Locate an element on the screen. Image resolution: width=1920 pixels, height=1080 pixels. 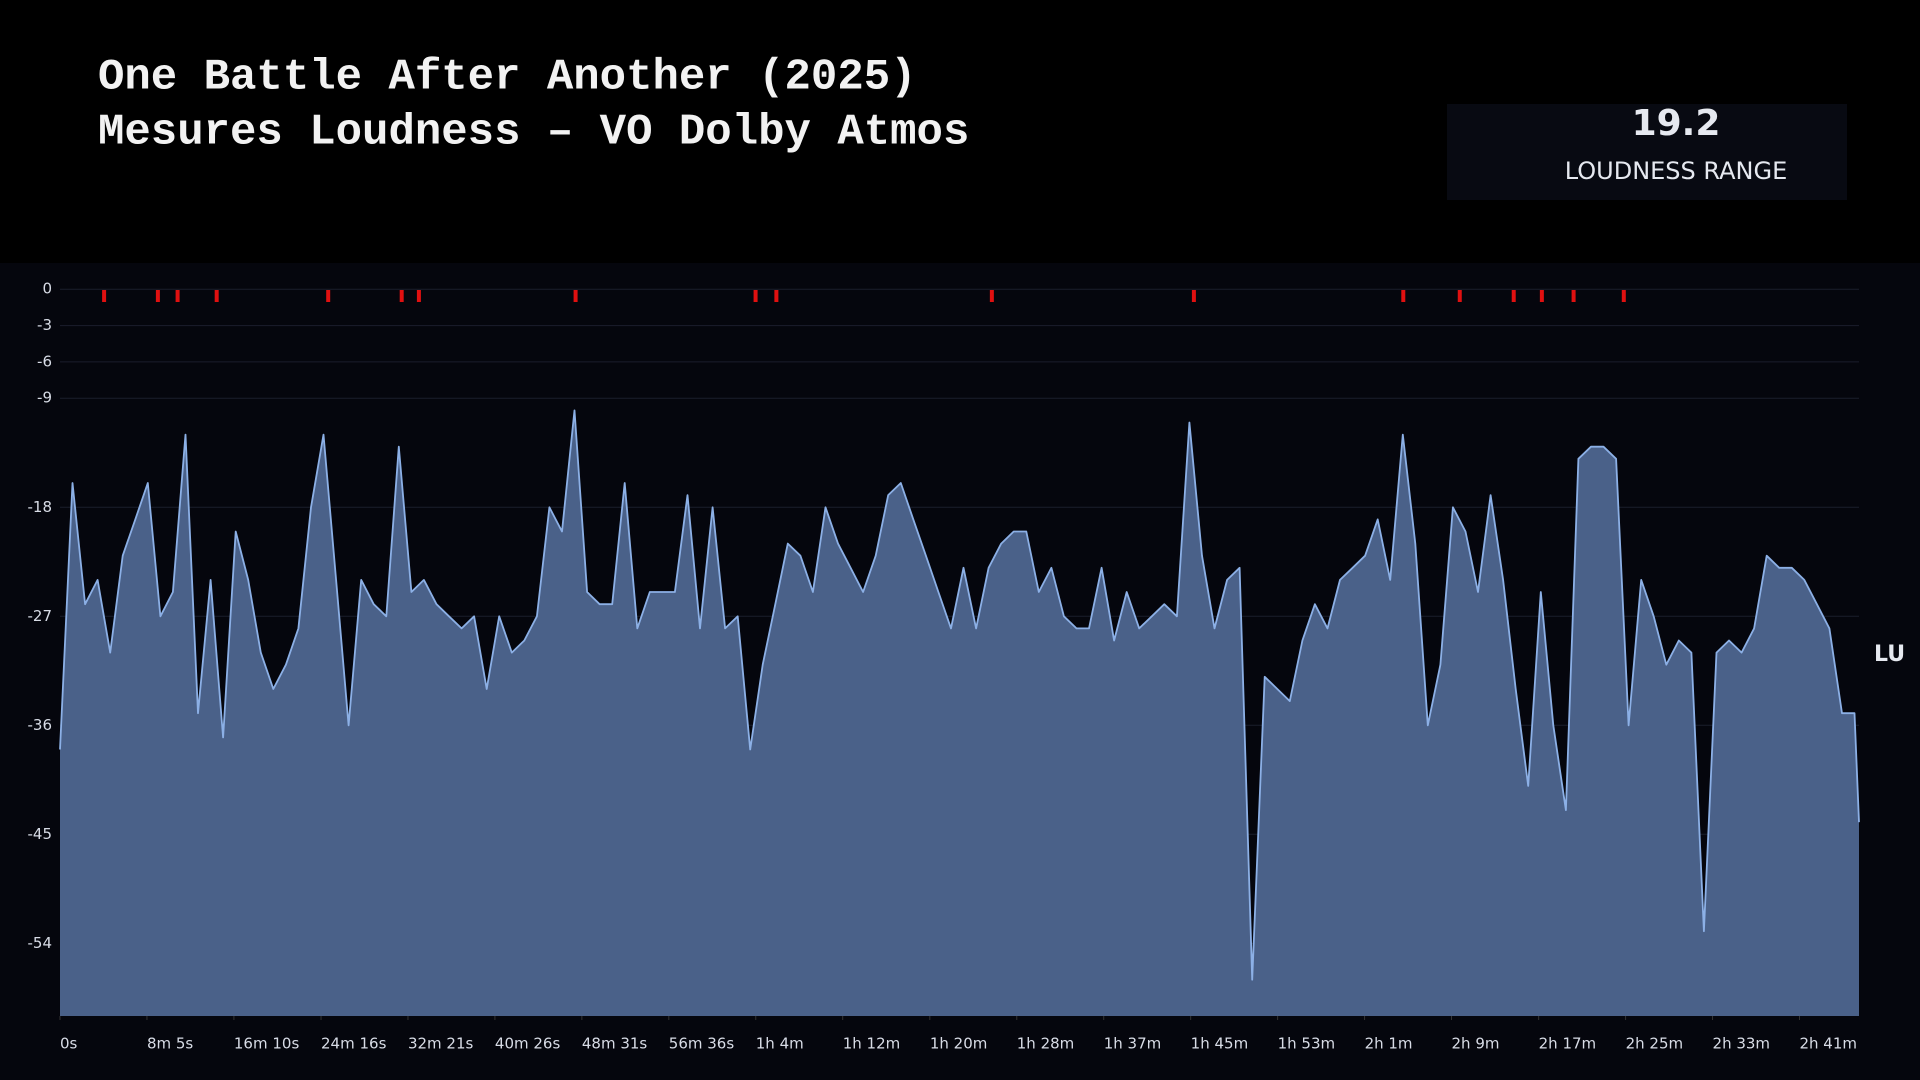
x-tick-label: 2h 25m is located at coordinates (1655, 1044).